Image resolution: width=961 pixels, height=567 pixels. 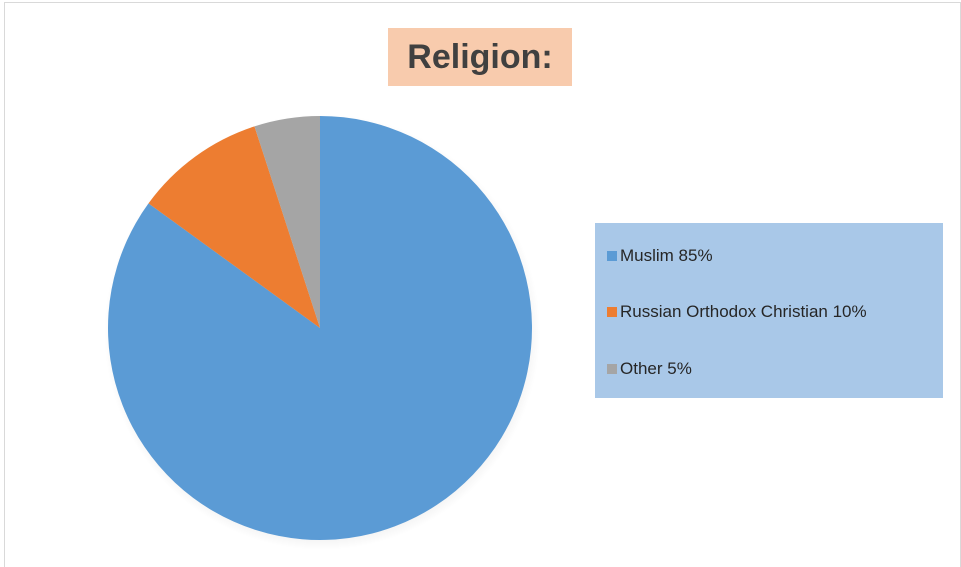 I want to click on legend-entry-muslim: Muslim 85%, so click(x=660, y=256).